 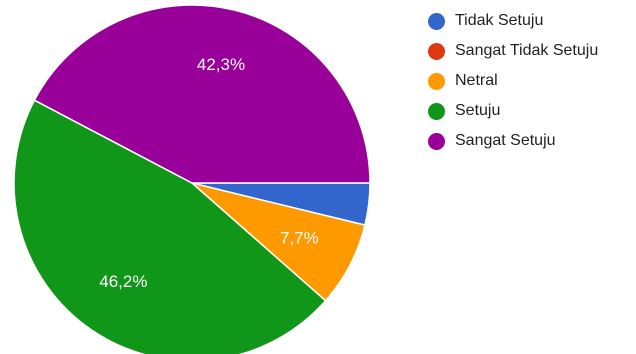 What do you see at coordinates (123, 281) in the screenshot?
I see `pie-value-label-setuju: 46,2%` at bounding box center [123, 281].